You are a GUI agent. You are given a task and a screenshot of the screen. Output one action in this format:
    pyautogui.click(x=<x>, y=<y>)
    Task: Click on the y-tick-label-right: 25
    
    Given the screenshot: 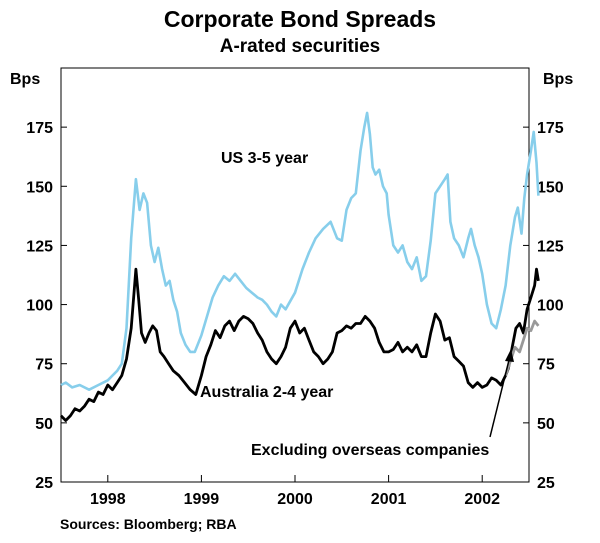 What is the action you would take?
    pyautogui.click(x=546, y=483)
    